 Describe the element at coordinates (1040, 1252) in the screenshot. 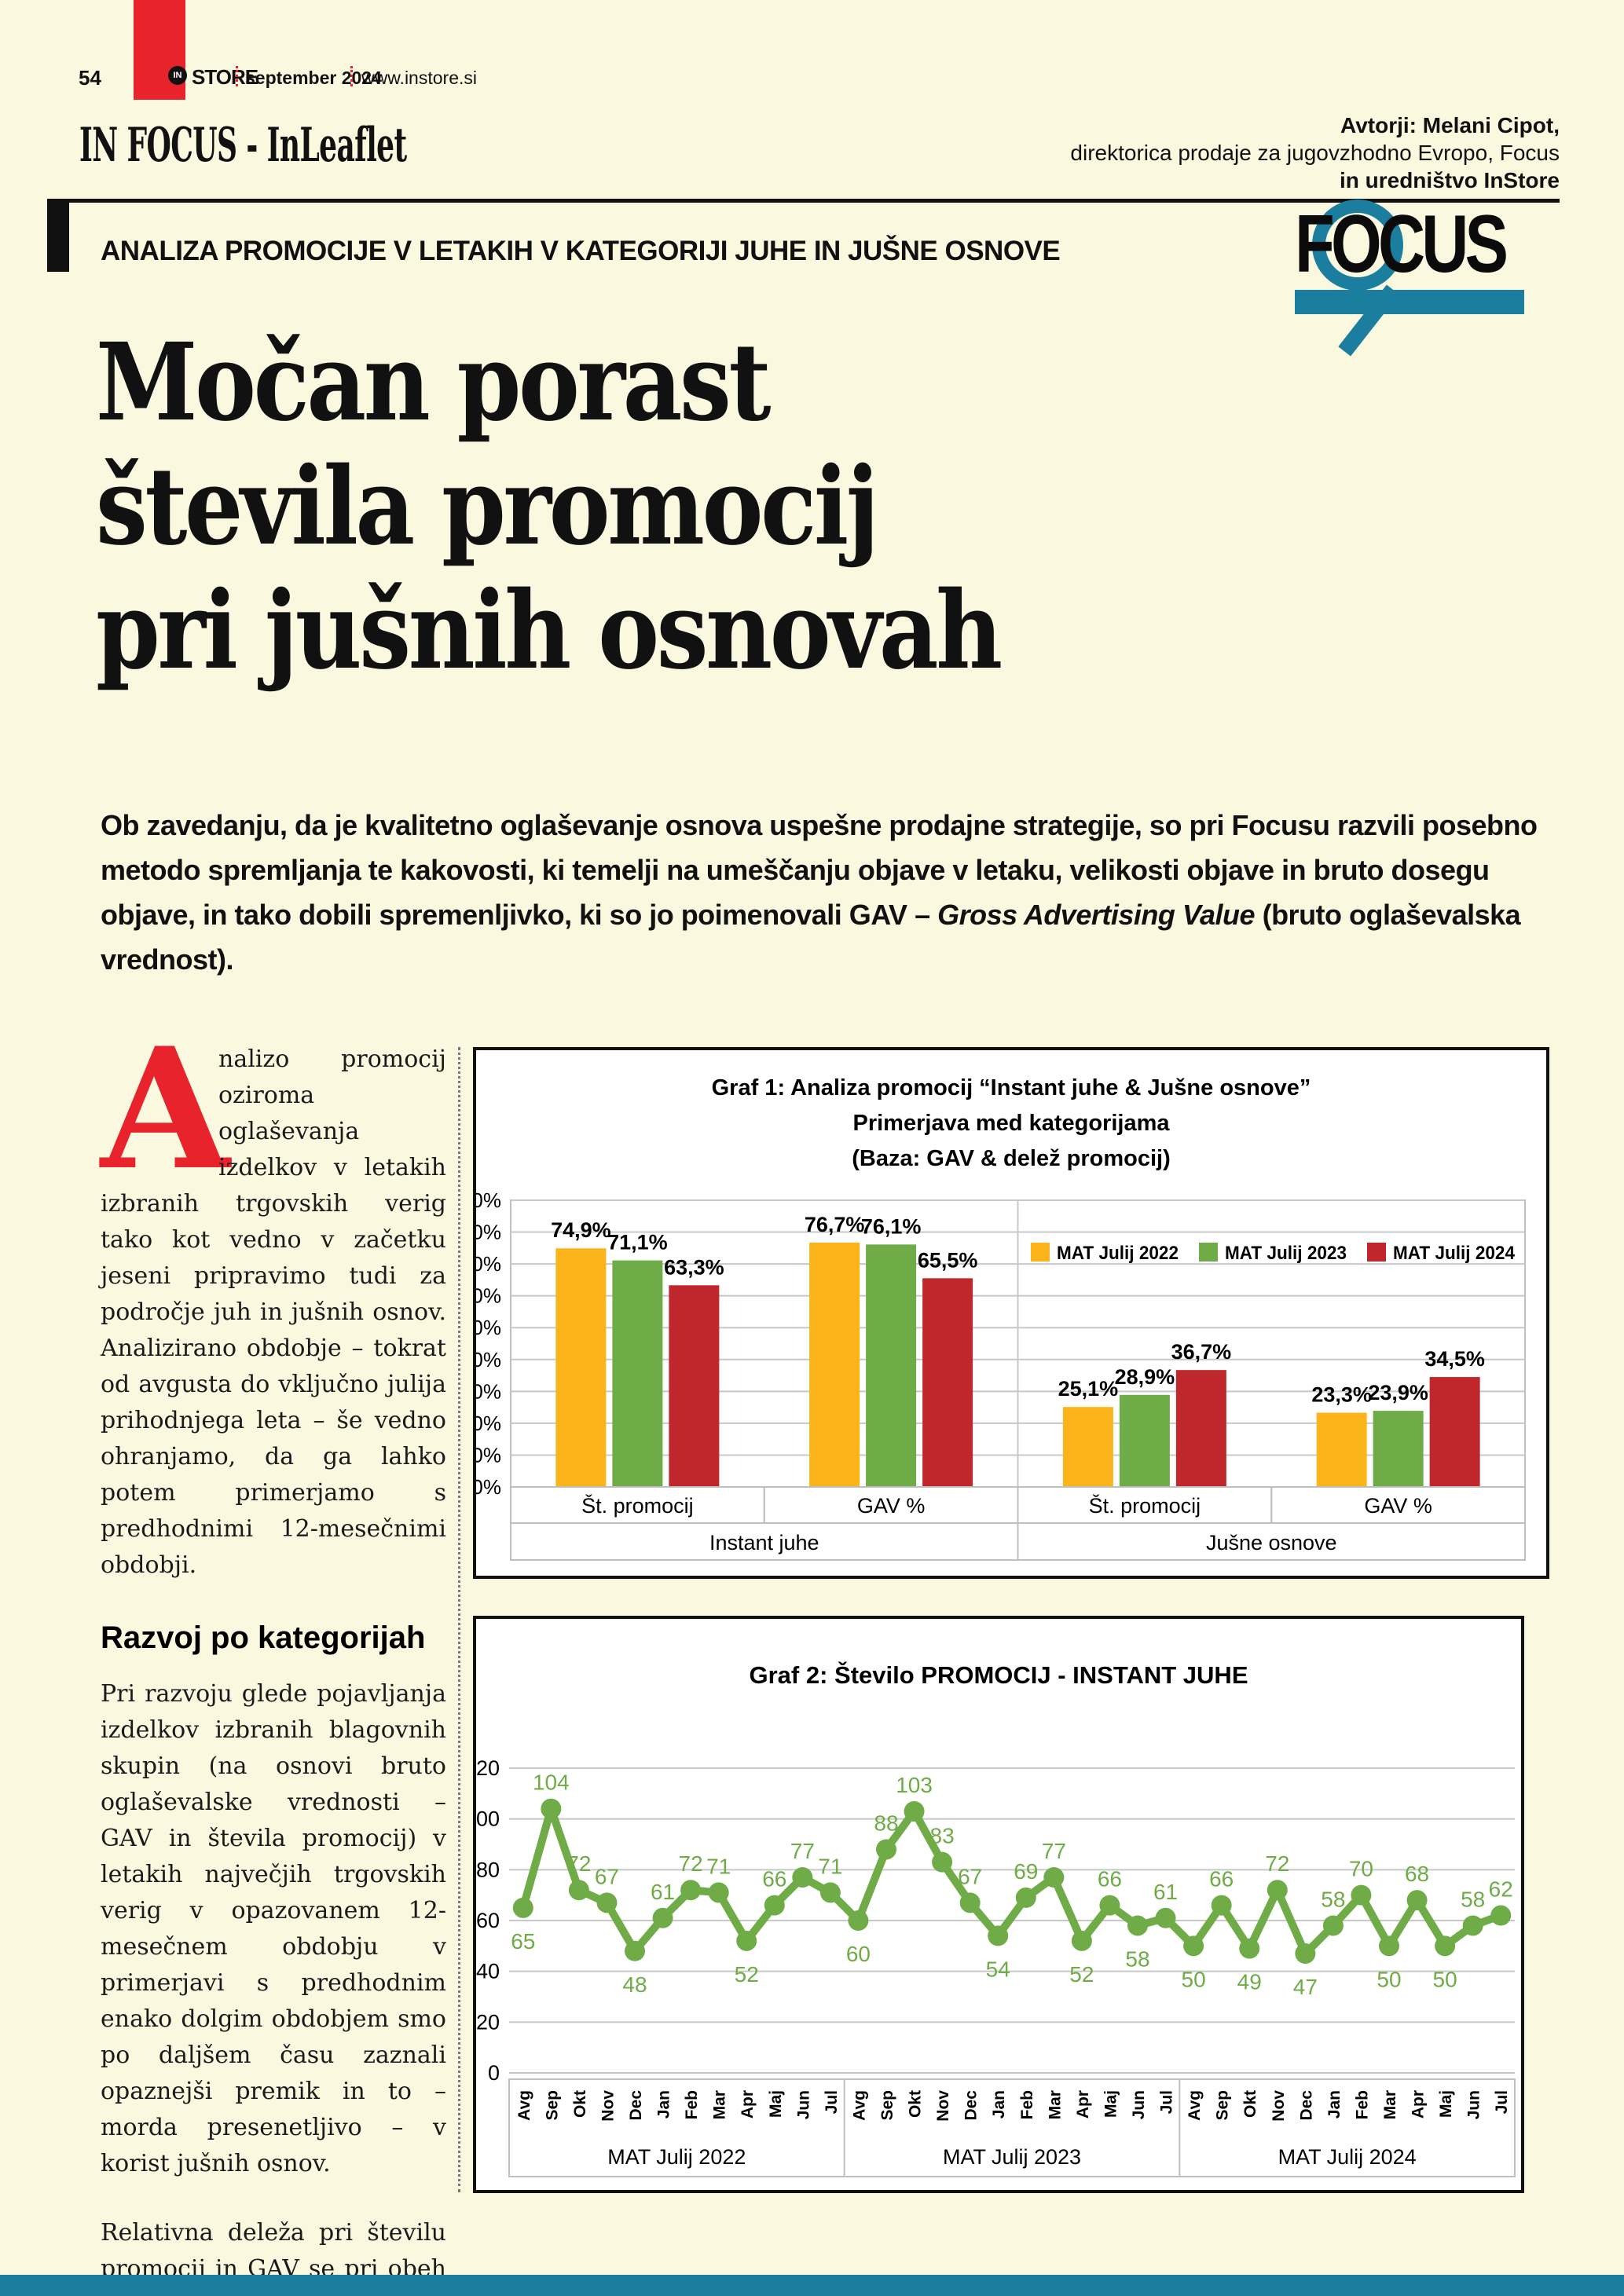

I see `legend-swatch` at that location.